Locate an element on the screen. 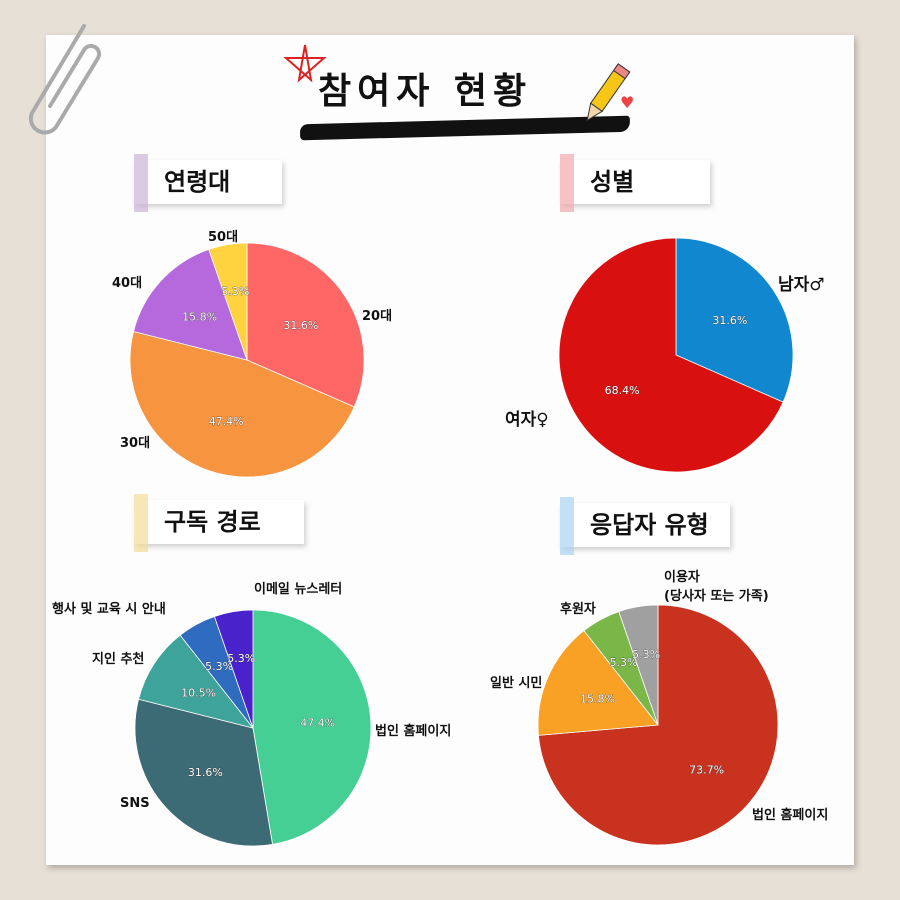  category-label: 20대 is located at coordinates (377, 316).